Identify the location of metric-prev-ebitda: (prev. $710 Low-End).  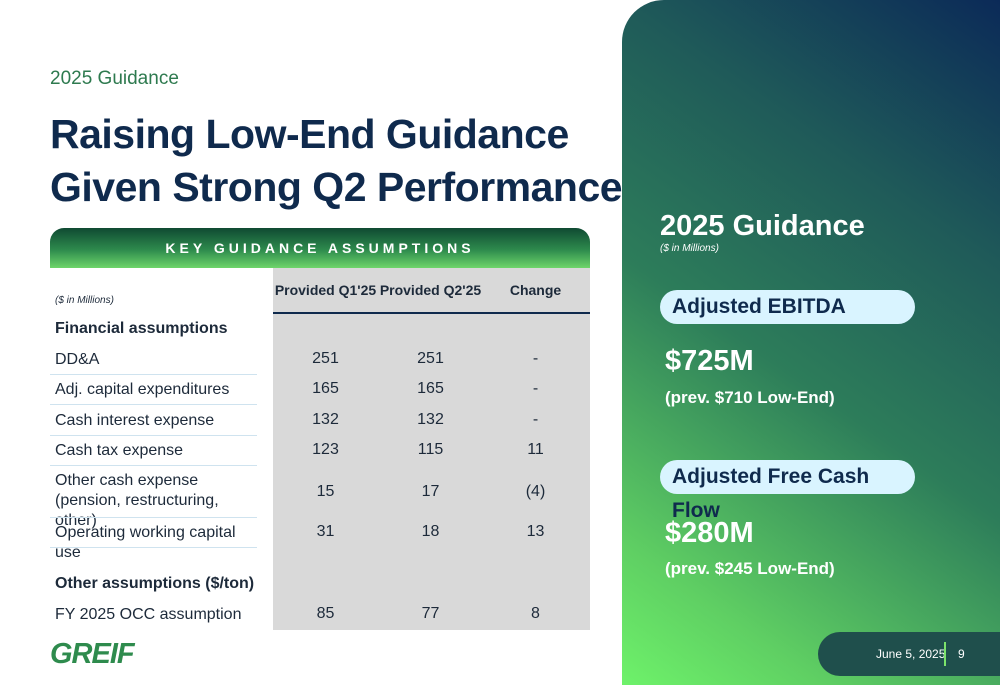
(750, 397).